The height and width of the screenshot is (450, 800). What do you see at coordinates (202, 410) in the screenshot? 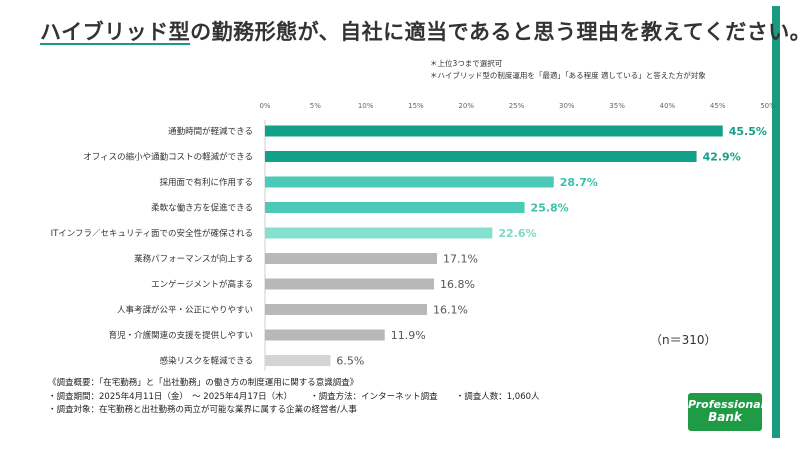
I see `survey-target: ・調査対象：在宅勤務と出社勤務の両立が可能な業界に属する企業の経営者/人事` at bounding box center [202, 410].